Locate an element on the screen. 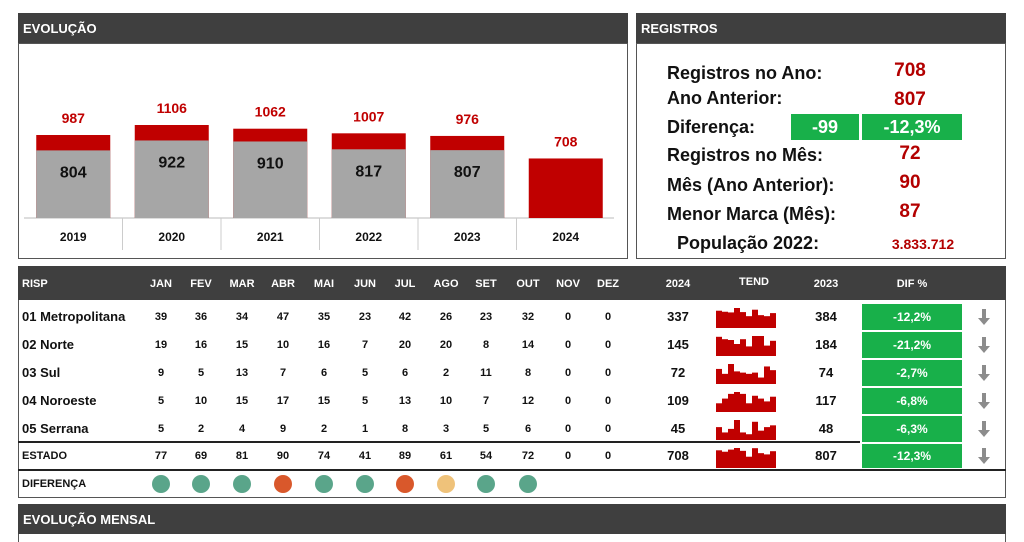  base-value-label: 910 is located at coordinates (270, 163).